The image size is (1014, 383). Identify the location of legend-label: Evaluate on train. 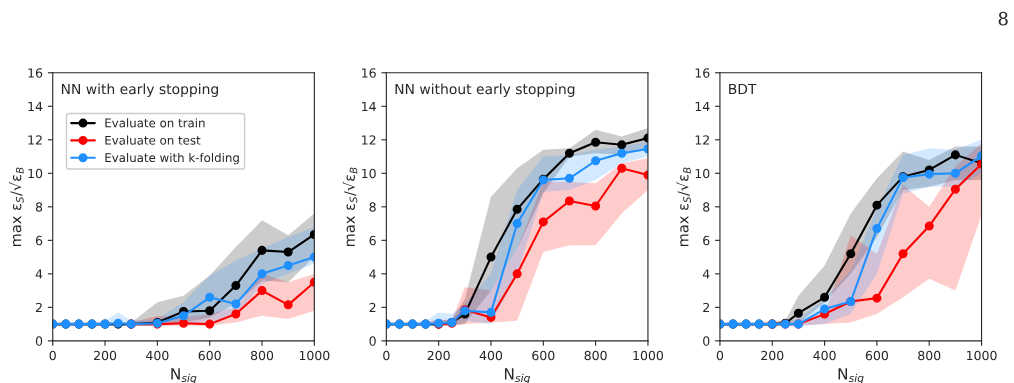
(155, 123).